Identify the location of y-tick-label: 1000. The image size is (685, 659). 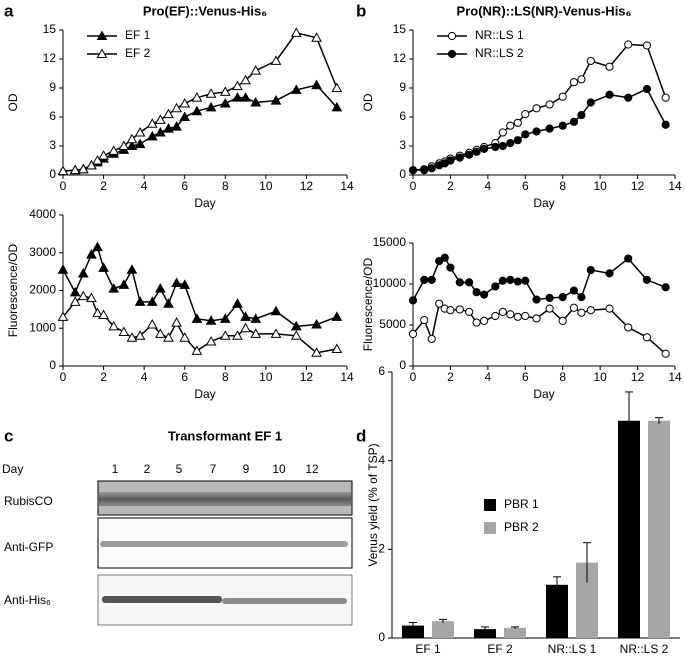
(42, 327).